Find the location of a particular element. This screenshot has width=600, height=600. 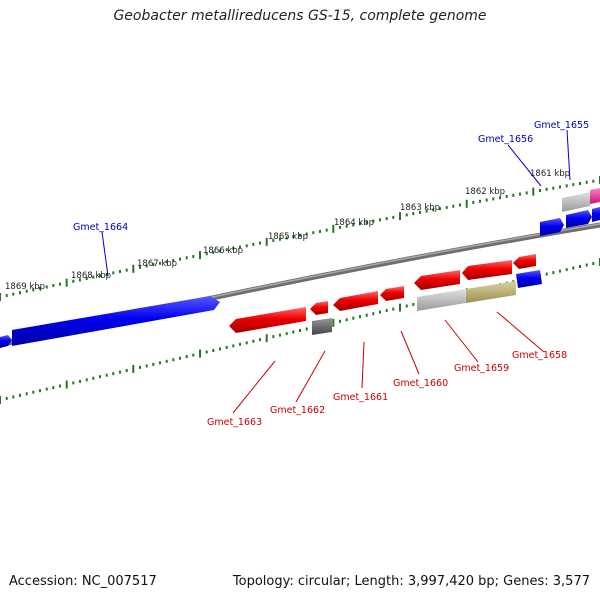

gene-feature-red-small is located at coordinates (524, 261).